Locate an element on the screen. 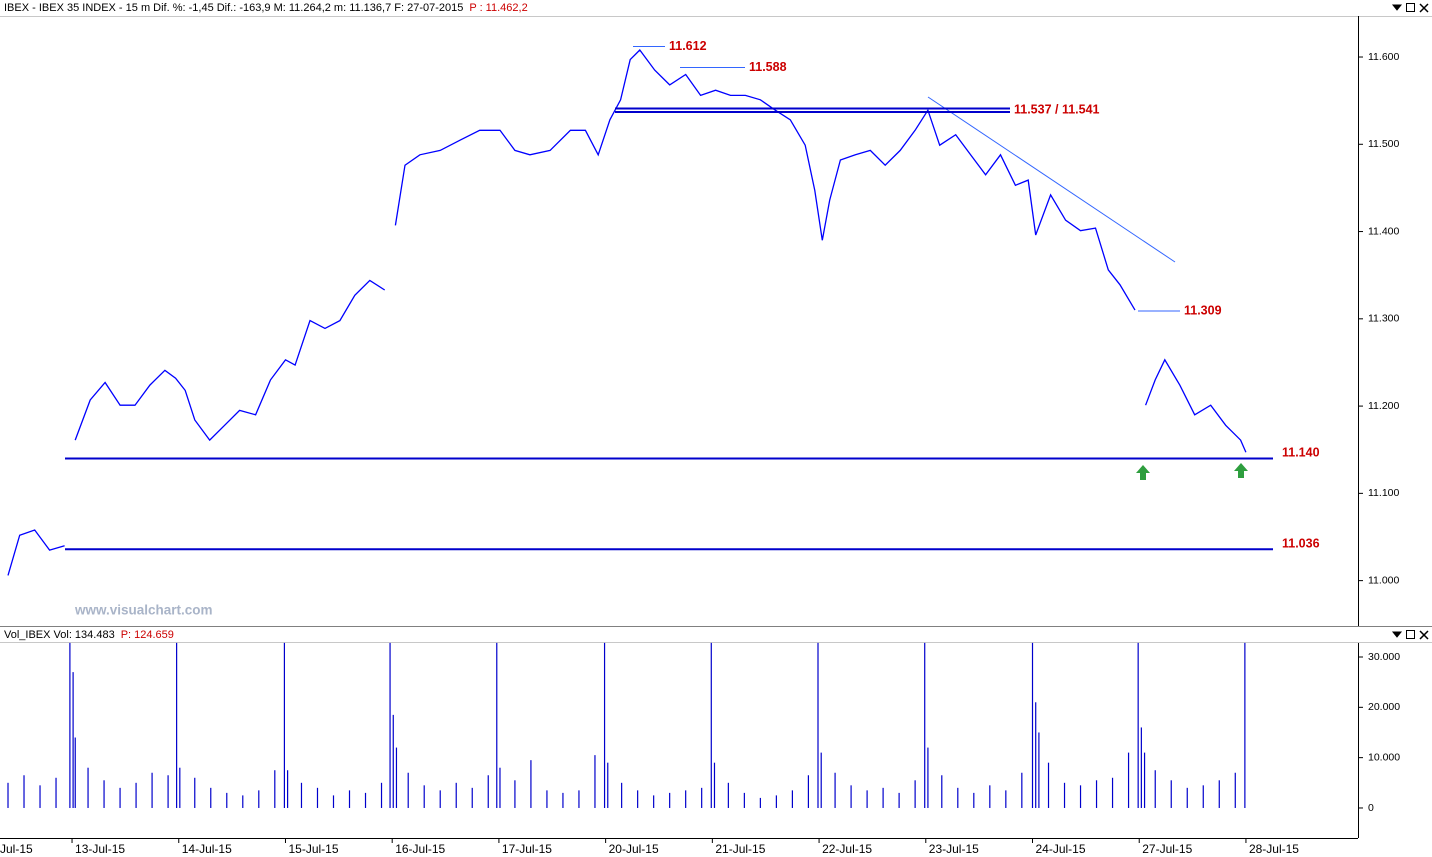 This screenshot has height=857, width=1432. watermark: www.visualchart.com is located at coordinates (143, 610).